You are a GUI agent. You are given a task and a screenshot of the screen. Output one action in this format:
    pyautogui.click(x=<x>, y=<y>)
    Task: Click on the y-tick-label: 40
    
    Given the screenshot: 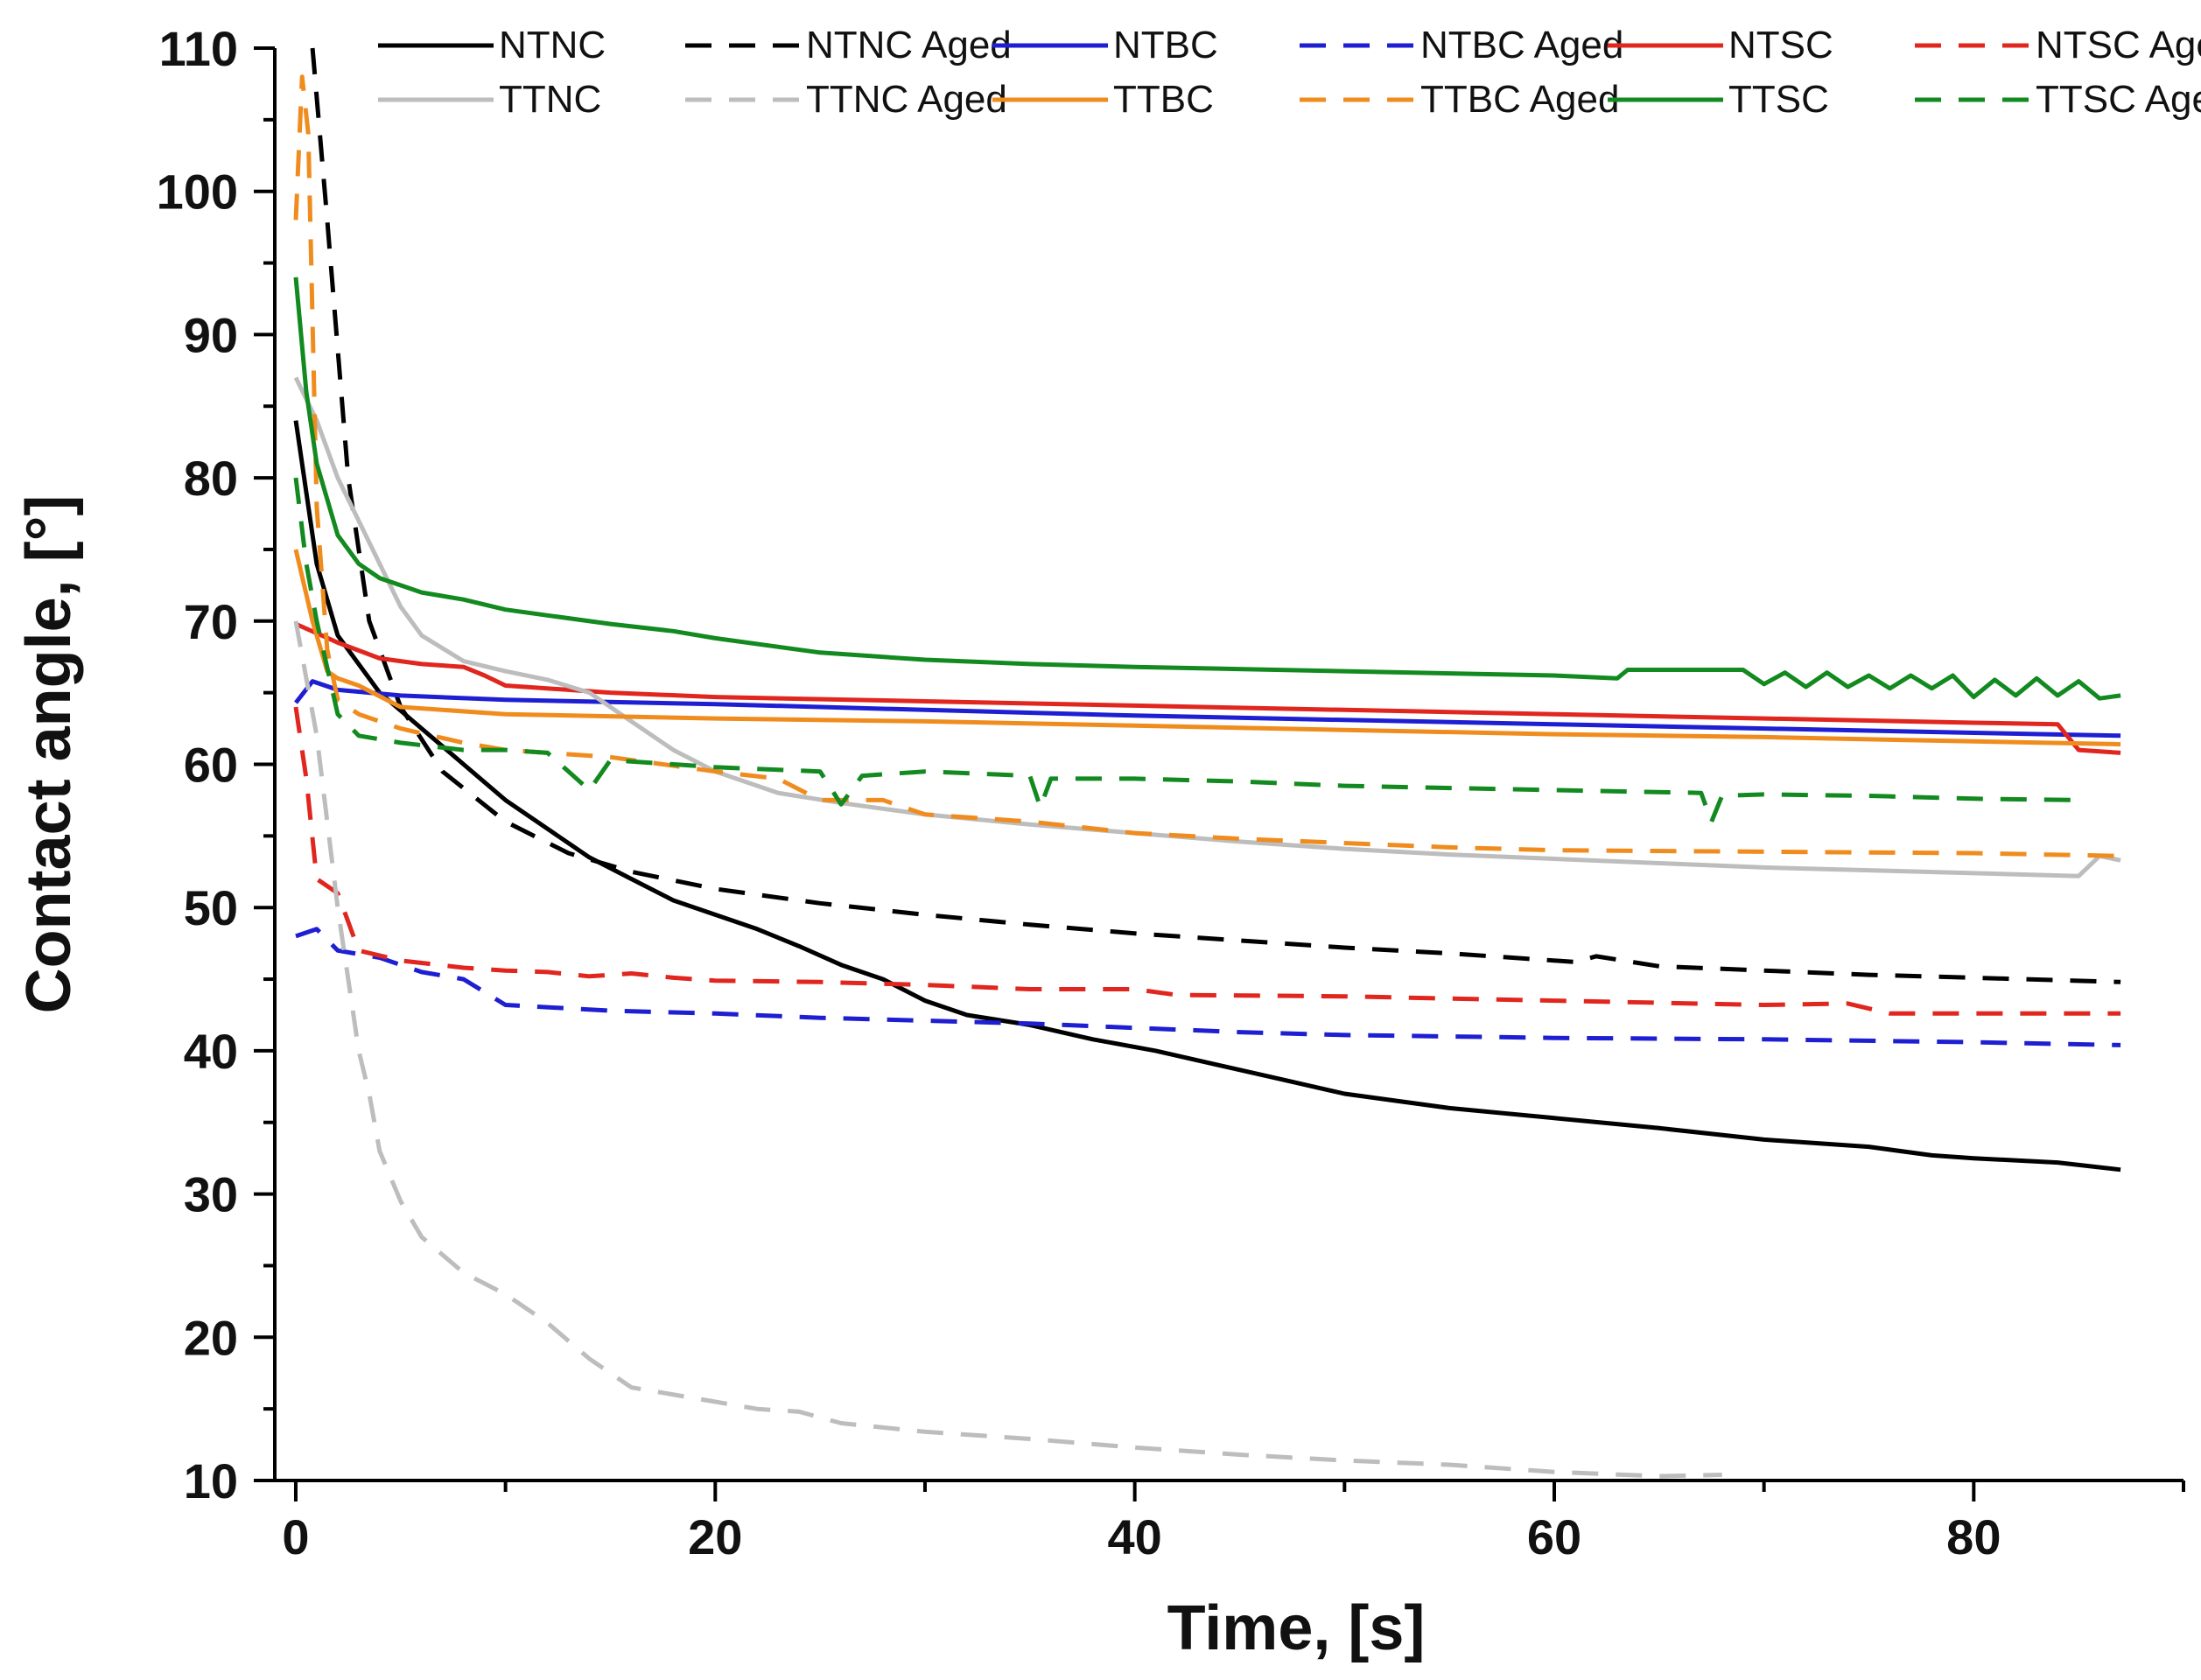 What is the action you would take?
    pyautogui.click(x=211, y=1051)
    